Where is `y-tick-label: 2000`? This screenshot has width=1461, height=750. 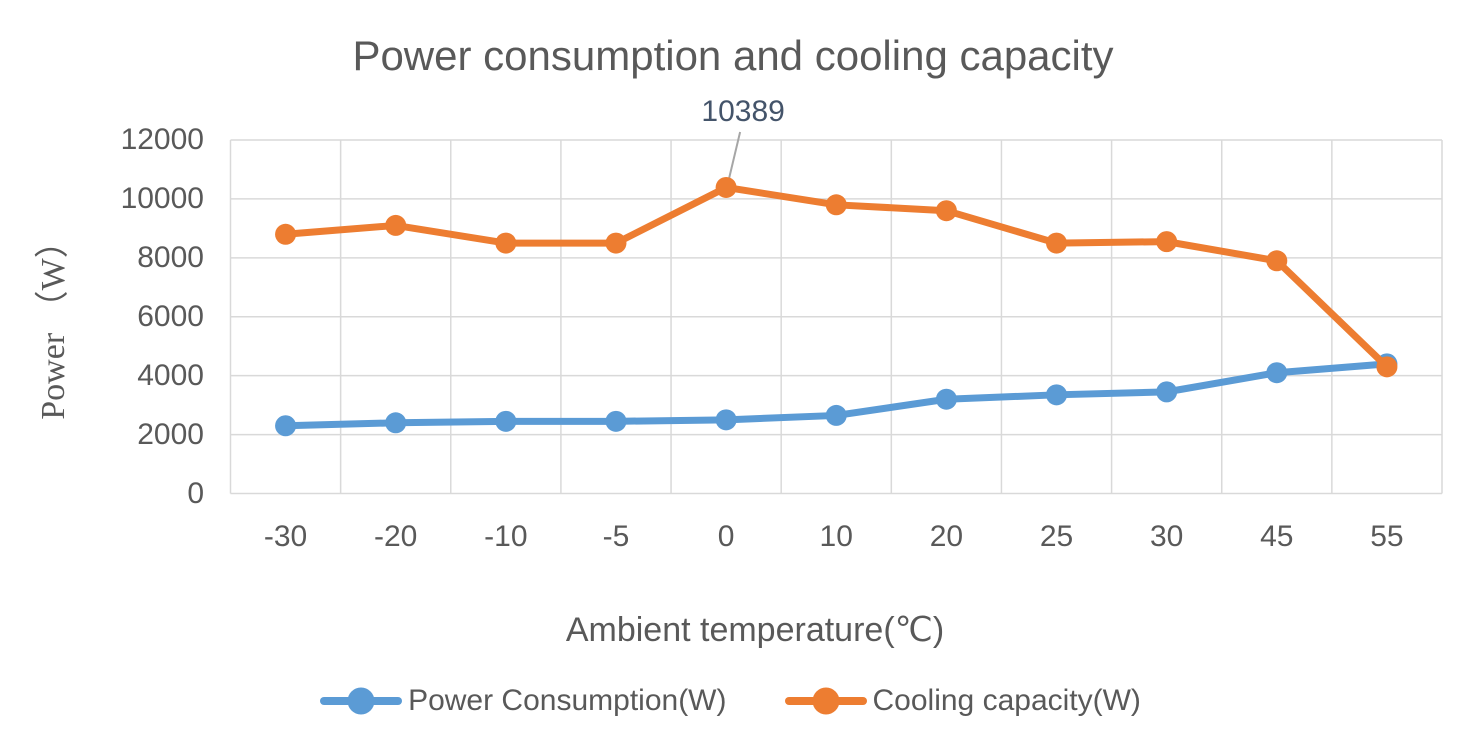
y-tick-label: 2000 is located at coordinates (170, 434).